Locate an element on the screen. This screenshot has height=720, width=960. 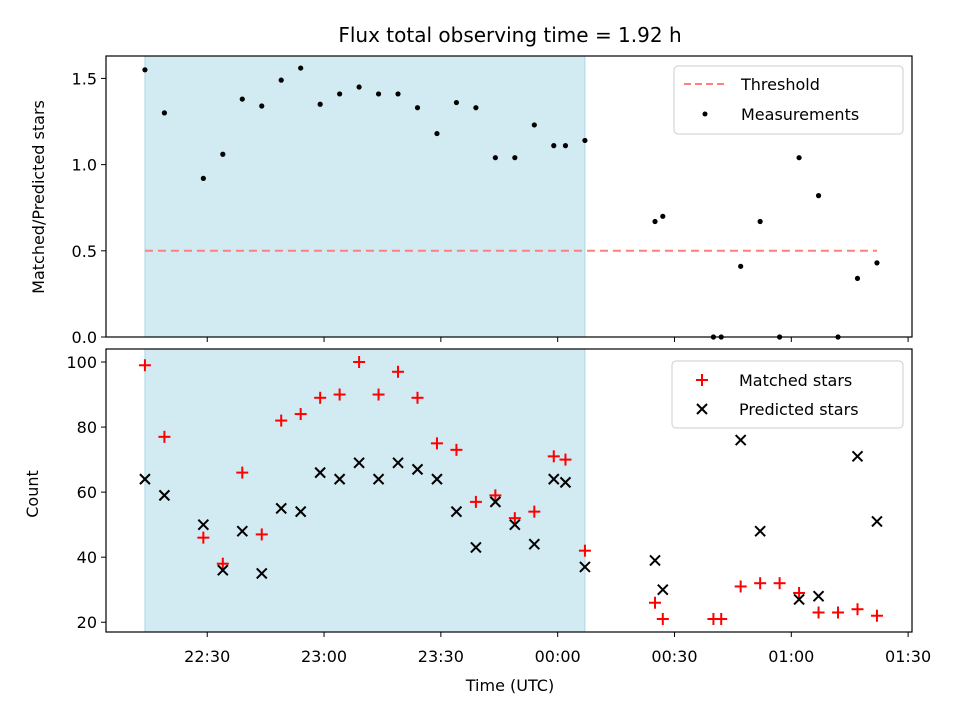
legend-measurements-label: Measurements is located at coordinates (800, 114).